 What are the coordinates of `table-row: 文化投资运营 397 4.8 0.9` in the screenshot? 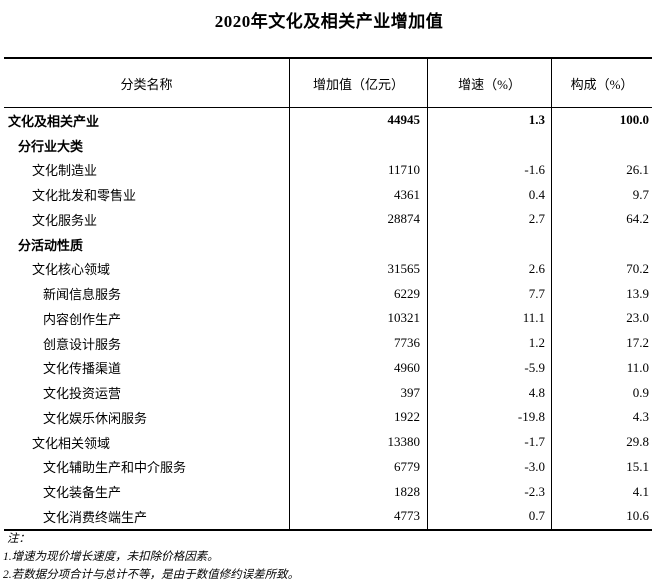 It's located at (328, 392).